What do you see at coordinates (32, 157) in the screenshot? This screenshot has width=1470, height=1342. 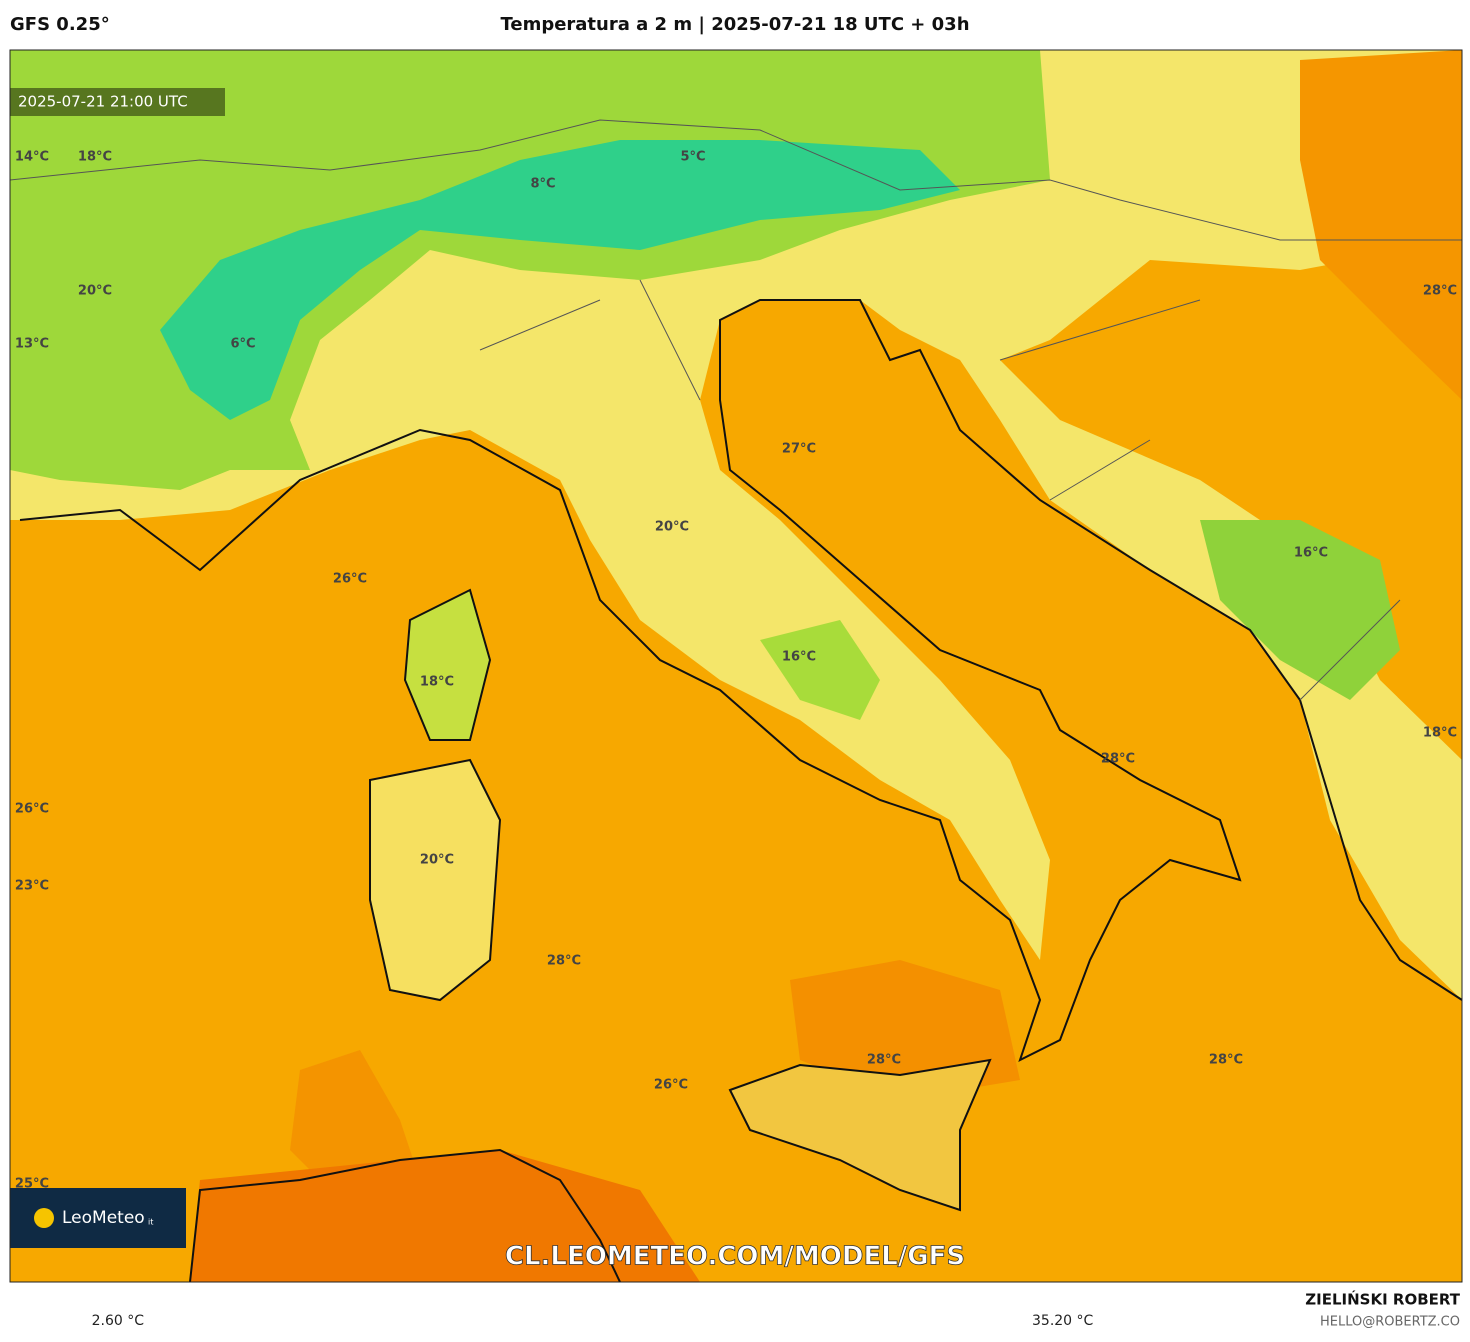 I see `temperature-label: 14°C` at bounding box center [32, 157].